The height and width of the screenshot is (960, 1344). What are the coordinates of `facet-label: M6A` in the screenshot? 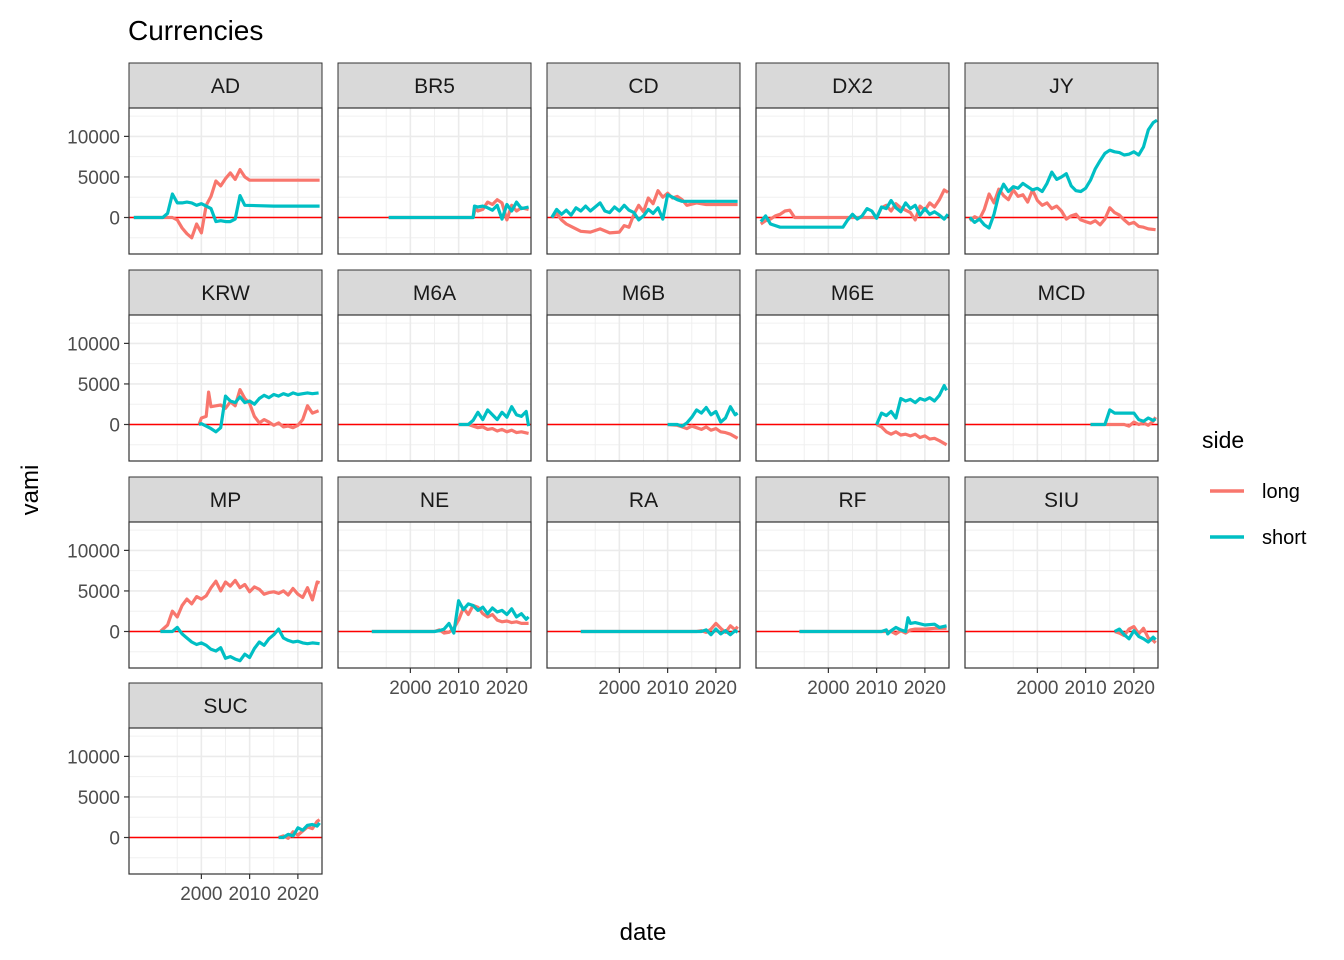 It's located at (434, 293).